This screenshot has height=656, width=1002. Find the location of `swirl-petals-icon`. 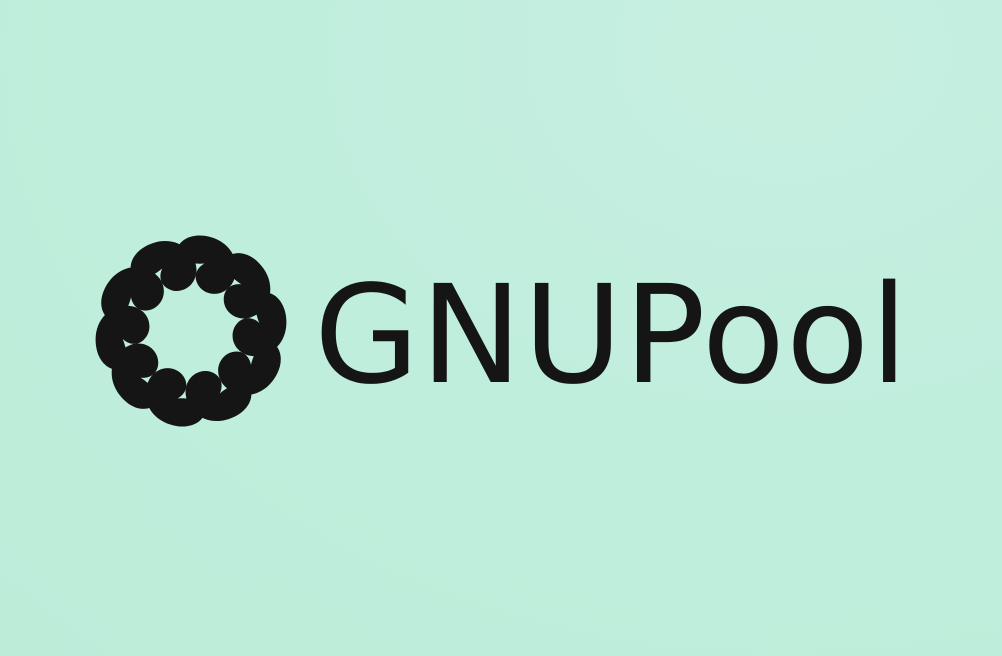

swirl-petals-icon is located at coordinates (191, 331).